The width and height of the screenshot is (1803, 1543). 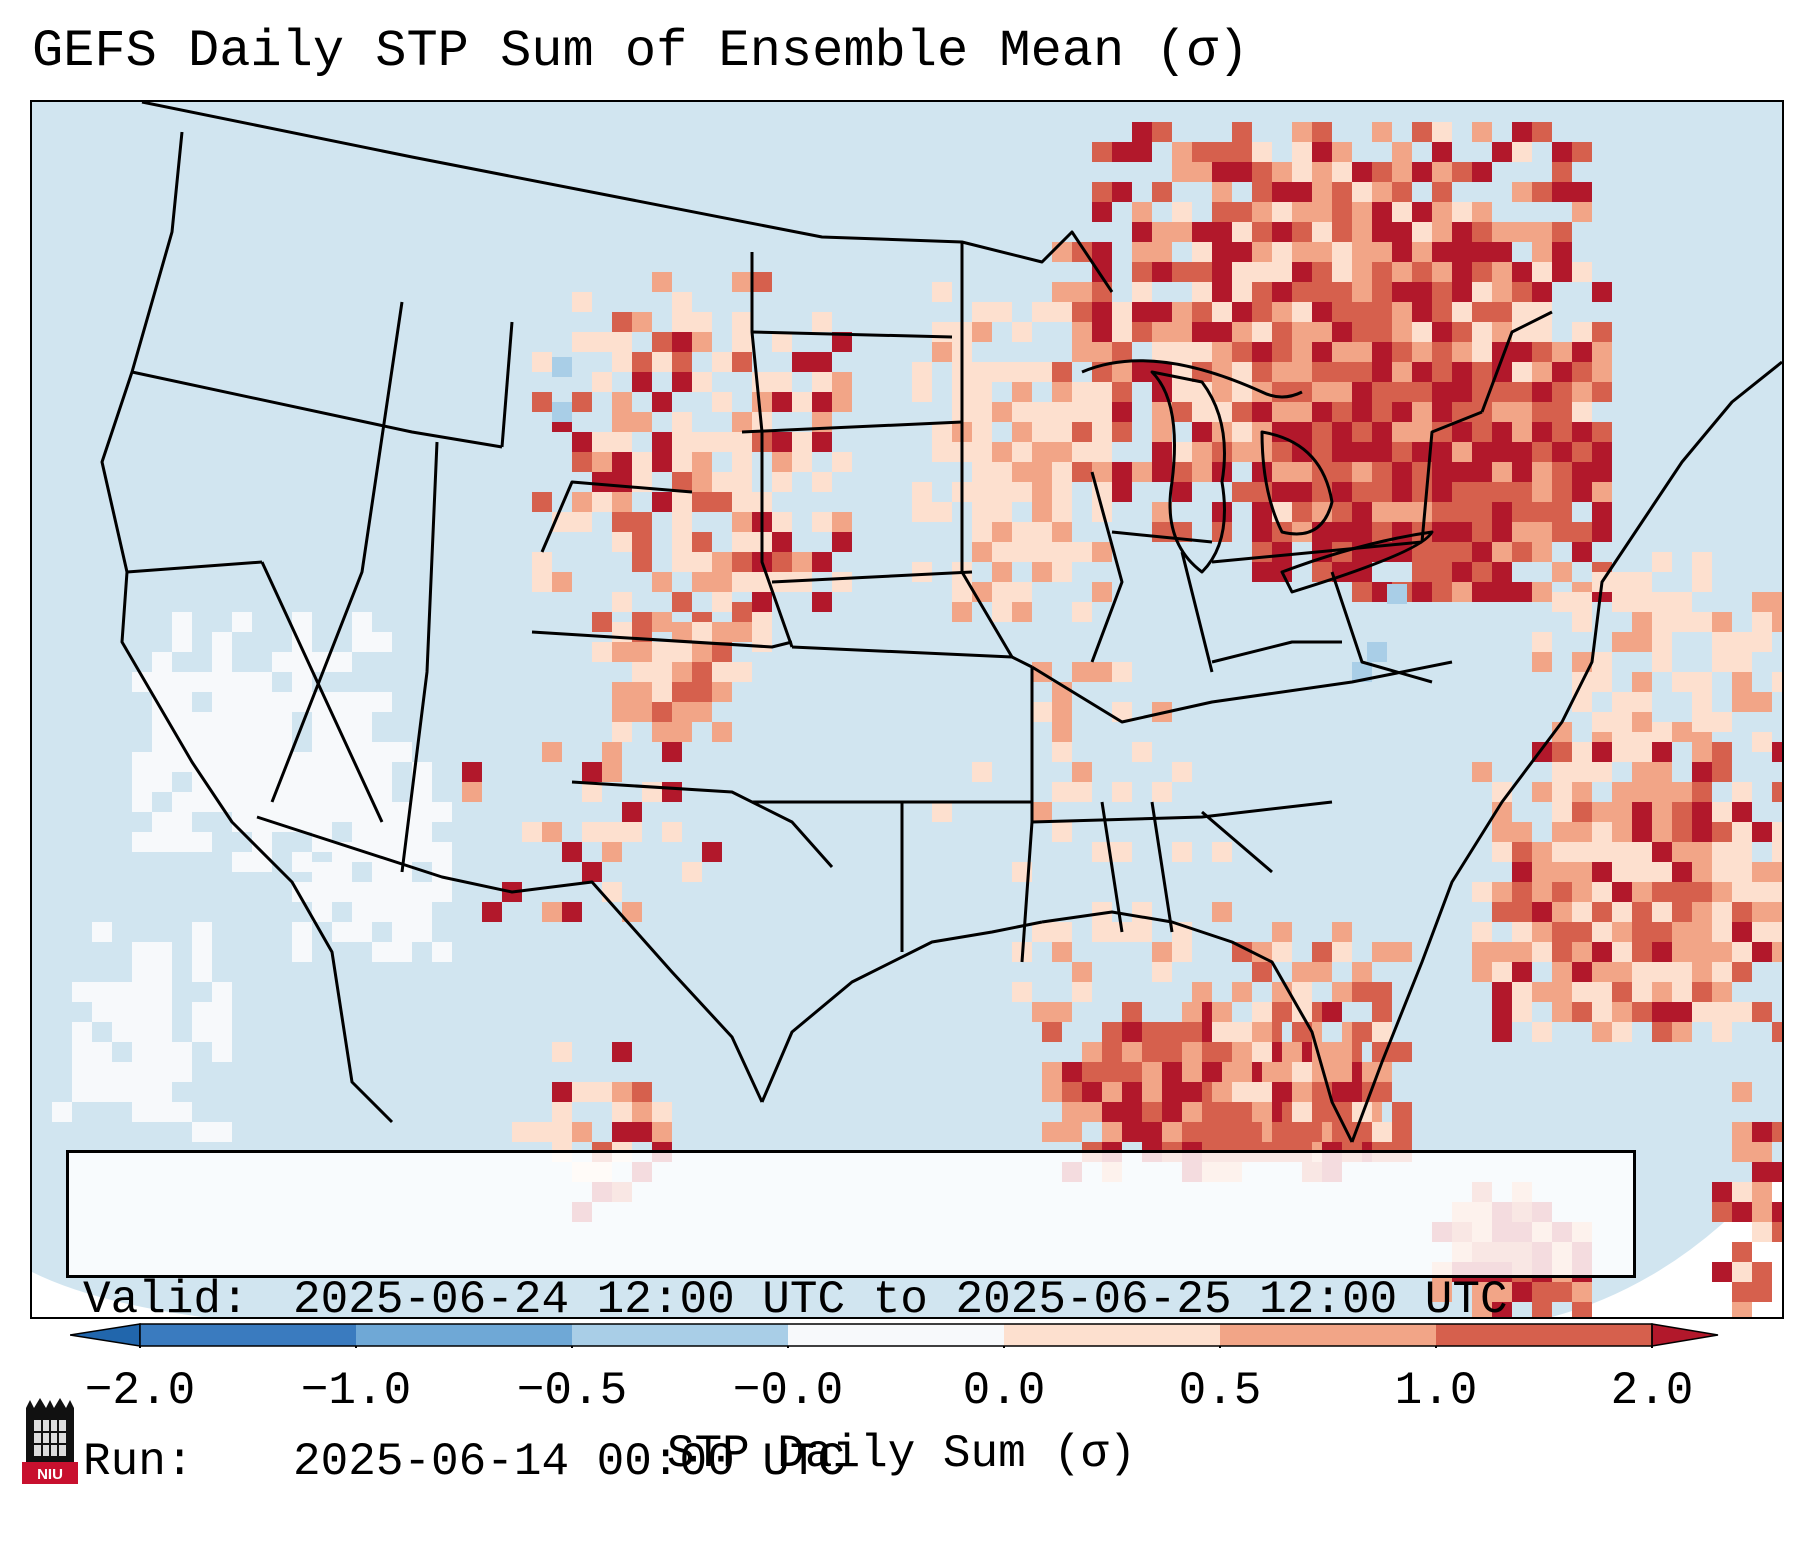 I want to click on lake-erie, so click(x=1357, y=562).